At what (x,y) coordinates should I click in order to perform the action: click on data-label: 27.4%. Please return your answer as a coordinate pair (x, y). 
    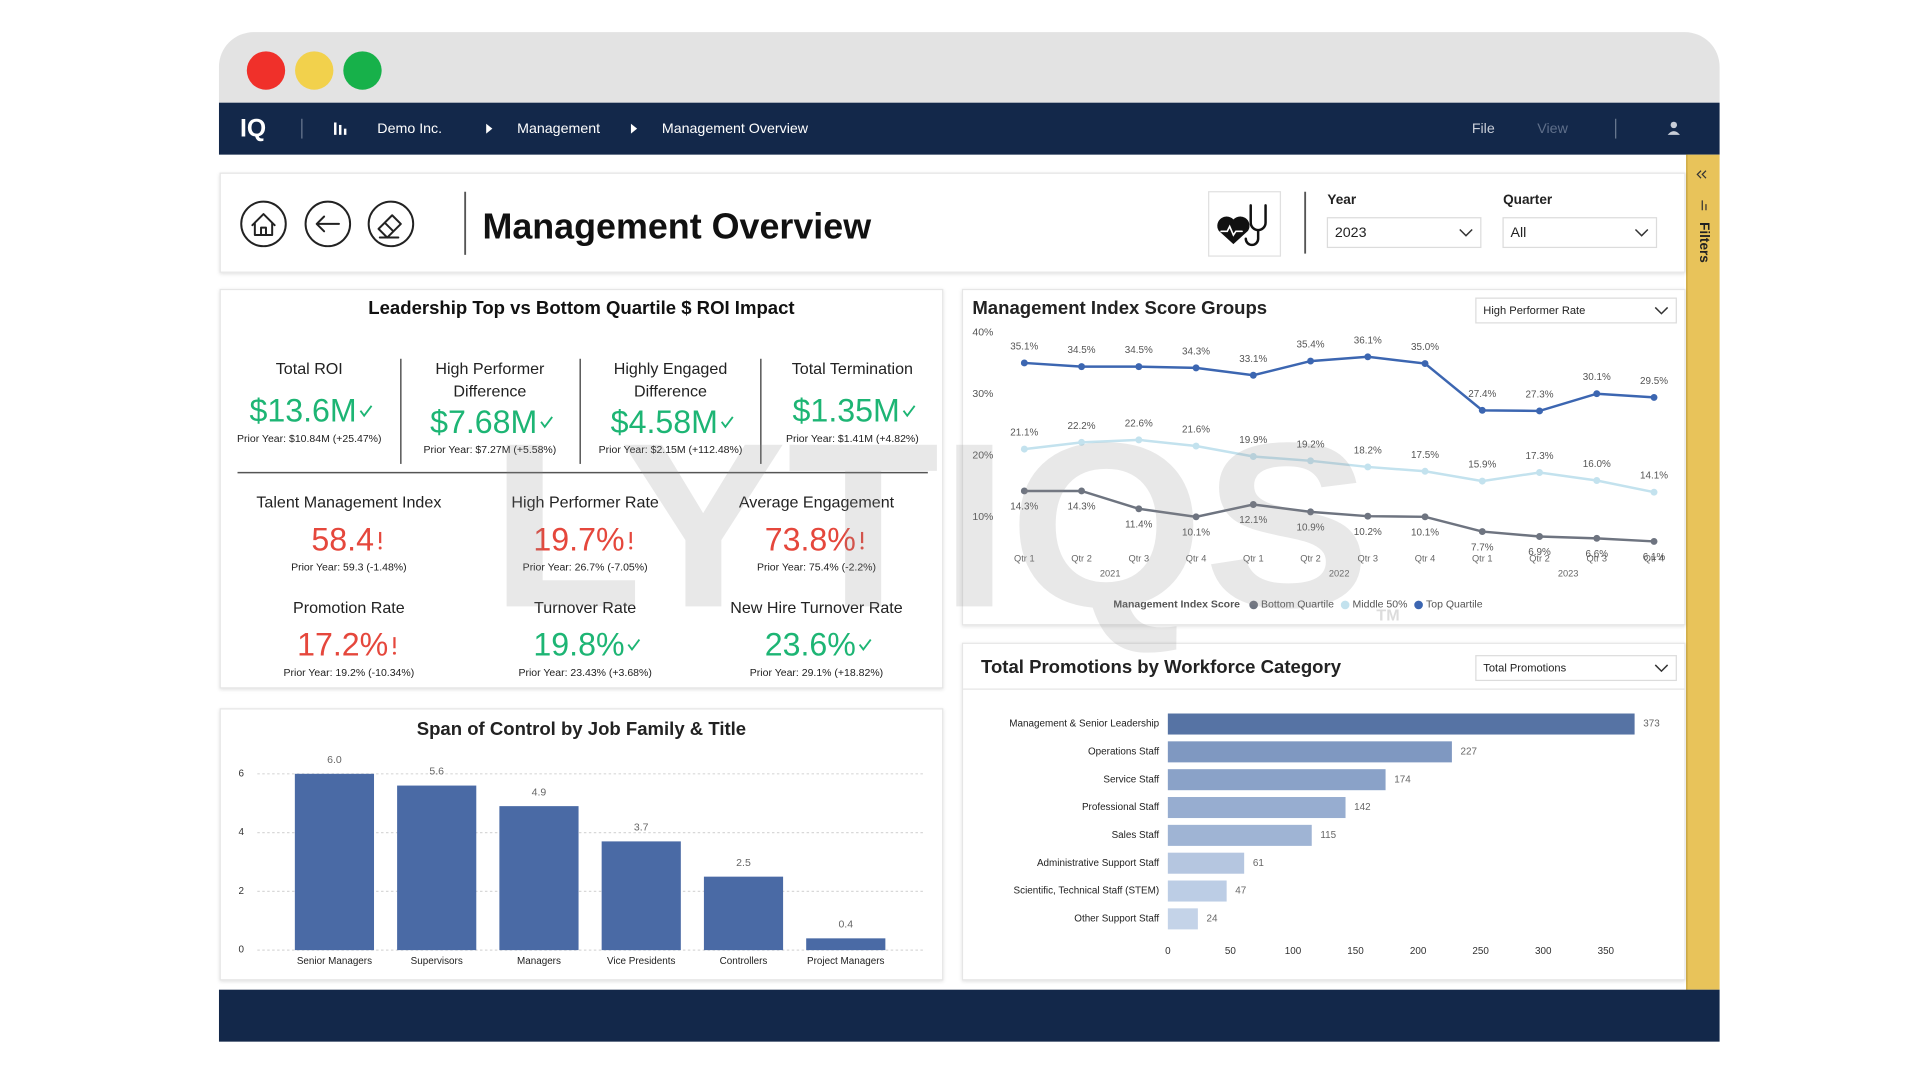
    Looking at the image, I should click on (1482, 394).